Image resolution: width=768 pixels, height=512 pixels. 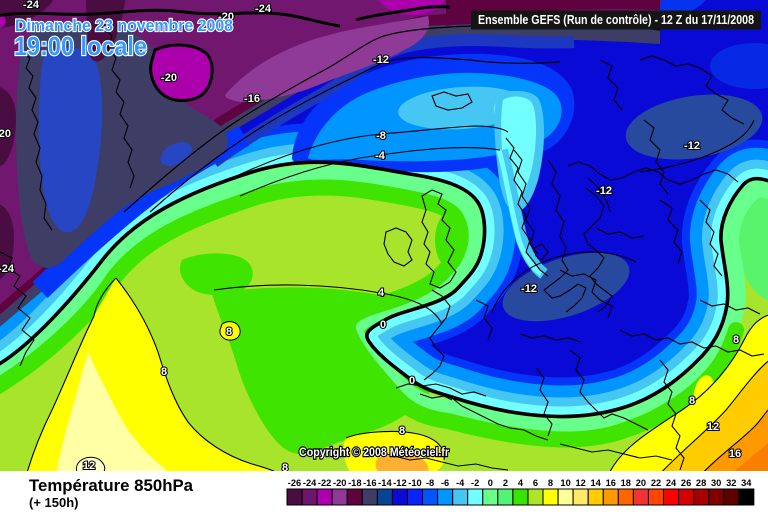 I want to click on svg-text: 28, so click(x=701, y=483).